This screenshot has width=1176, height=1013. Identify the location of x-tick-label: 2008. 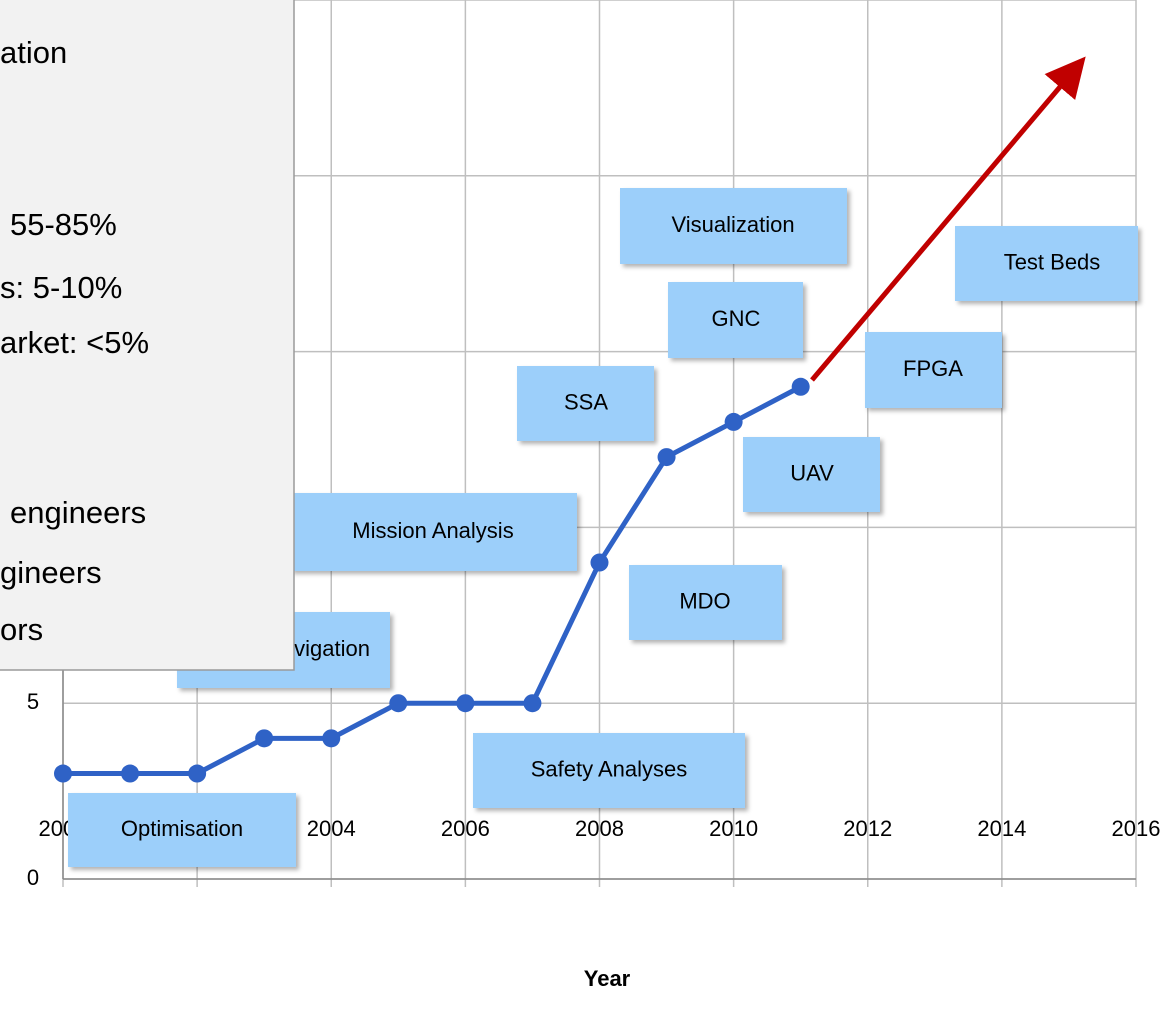
(599, 828).